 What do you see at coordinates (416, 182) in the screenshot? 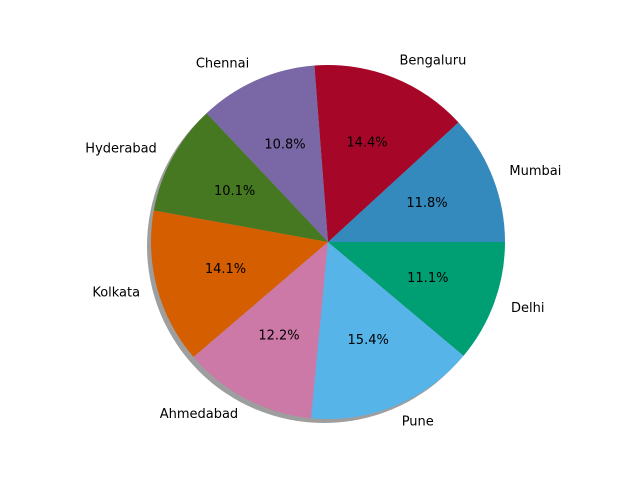
I see `slice-mumbai` at bounding box center [416, 182].